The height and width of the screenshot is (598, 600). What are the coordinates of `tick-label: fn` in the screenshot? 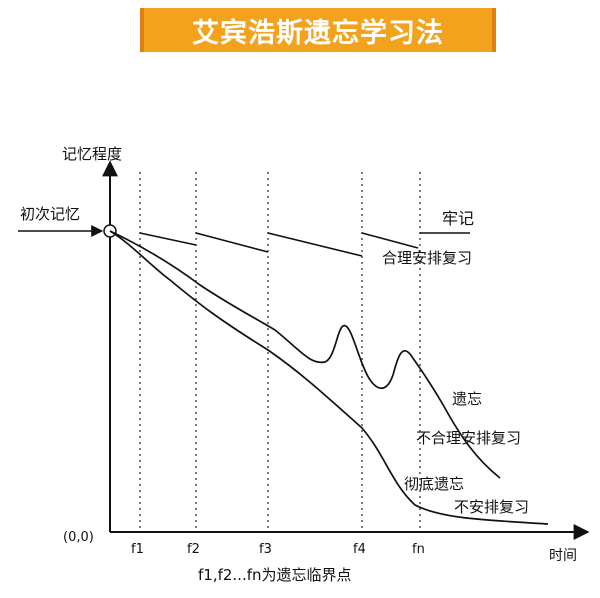 It's located at (418, 549).